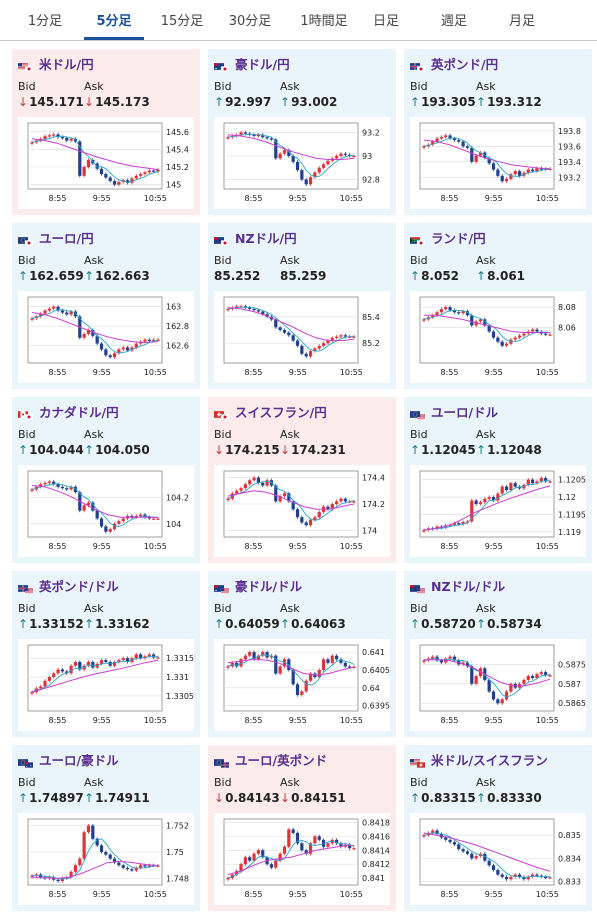 The height and width of the screenshot is (918, 597). I want to click on pair-name: 英ポンド/ドル, so click(79, 586).